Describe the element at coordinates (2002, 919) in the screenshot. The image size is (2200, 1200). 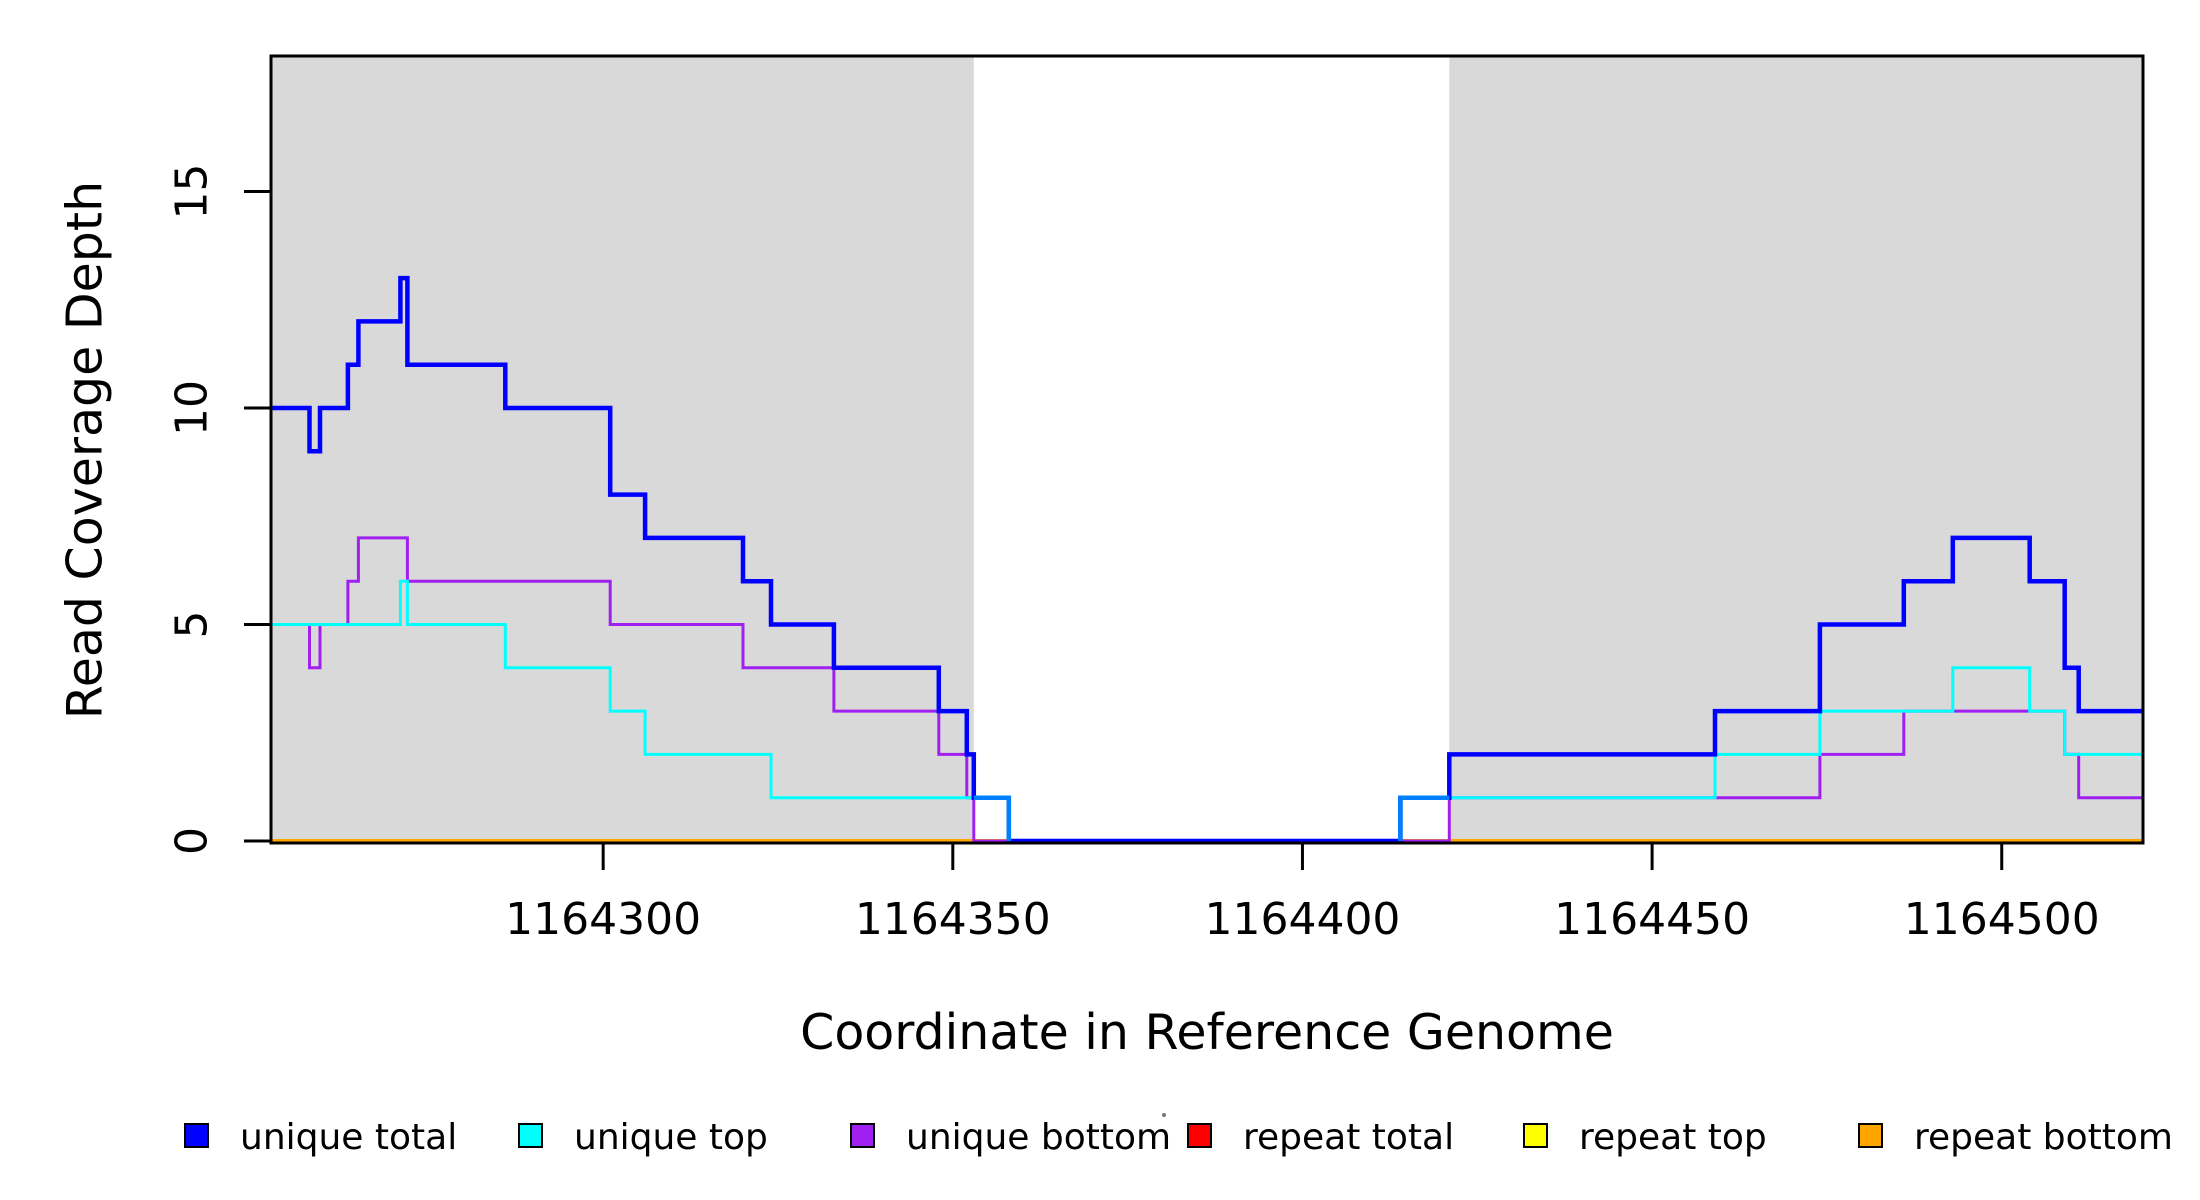
I see `x-tick-label: 1164500` at that location.